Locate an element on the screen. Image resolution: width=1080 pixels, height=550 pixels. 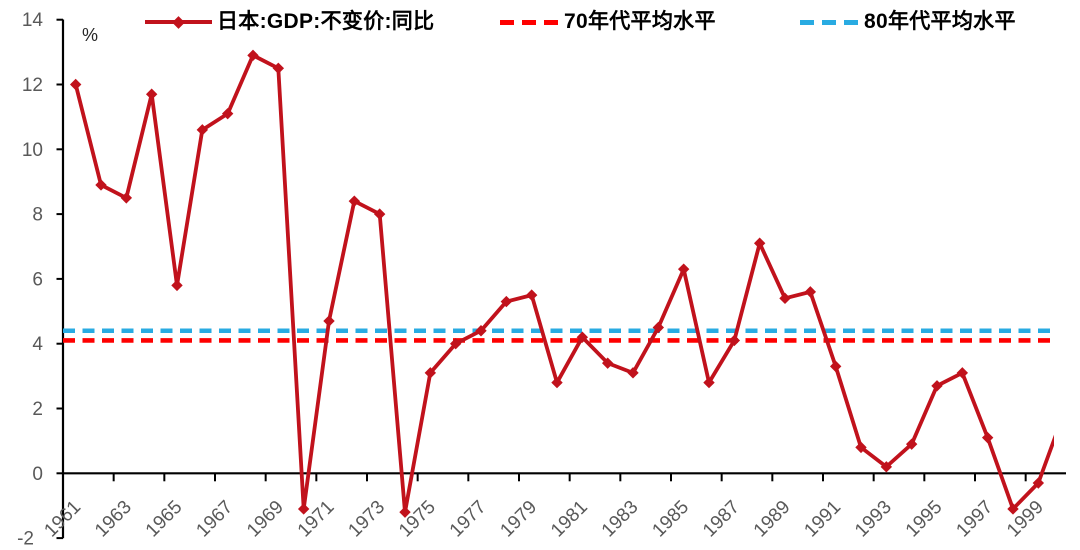
y-tick-label: 14 is located at coordinates (33, 20).